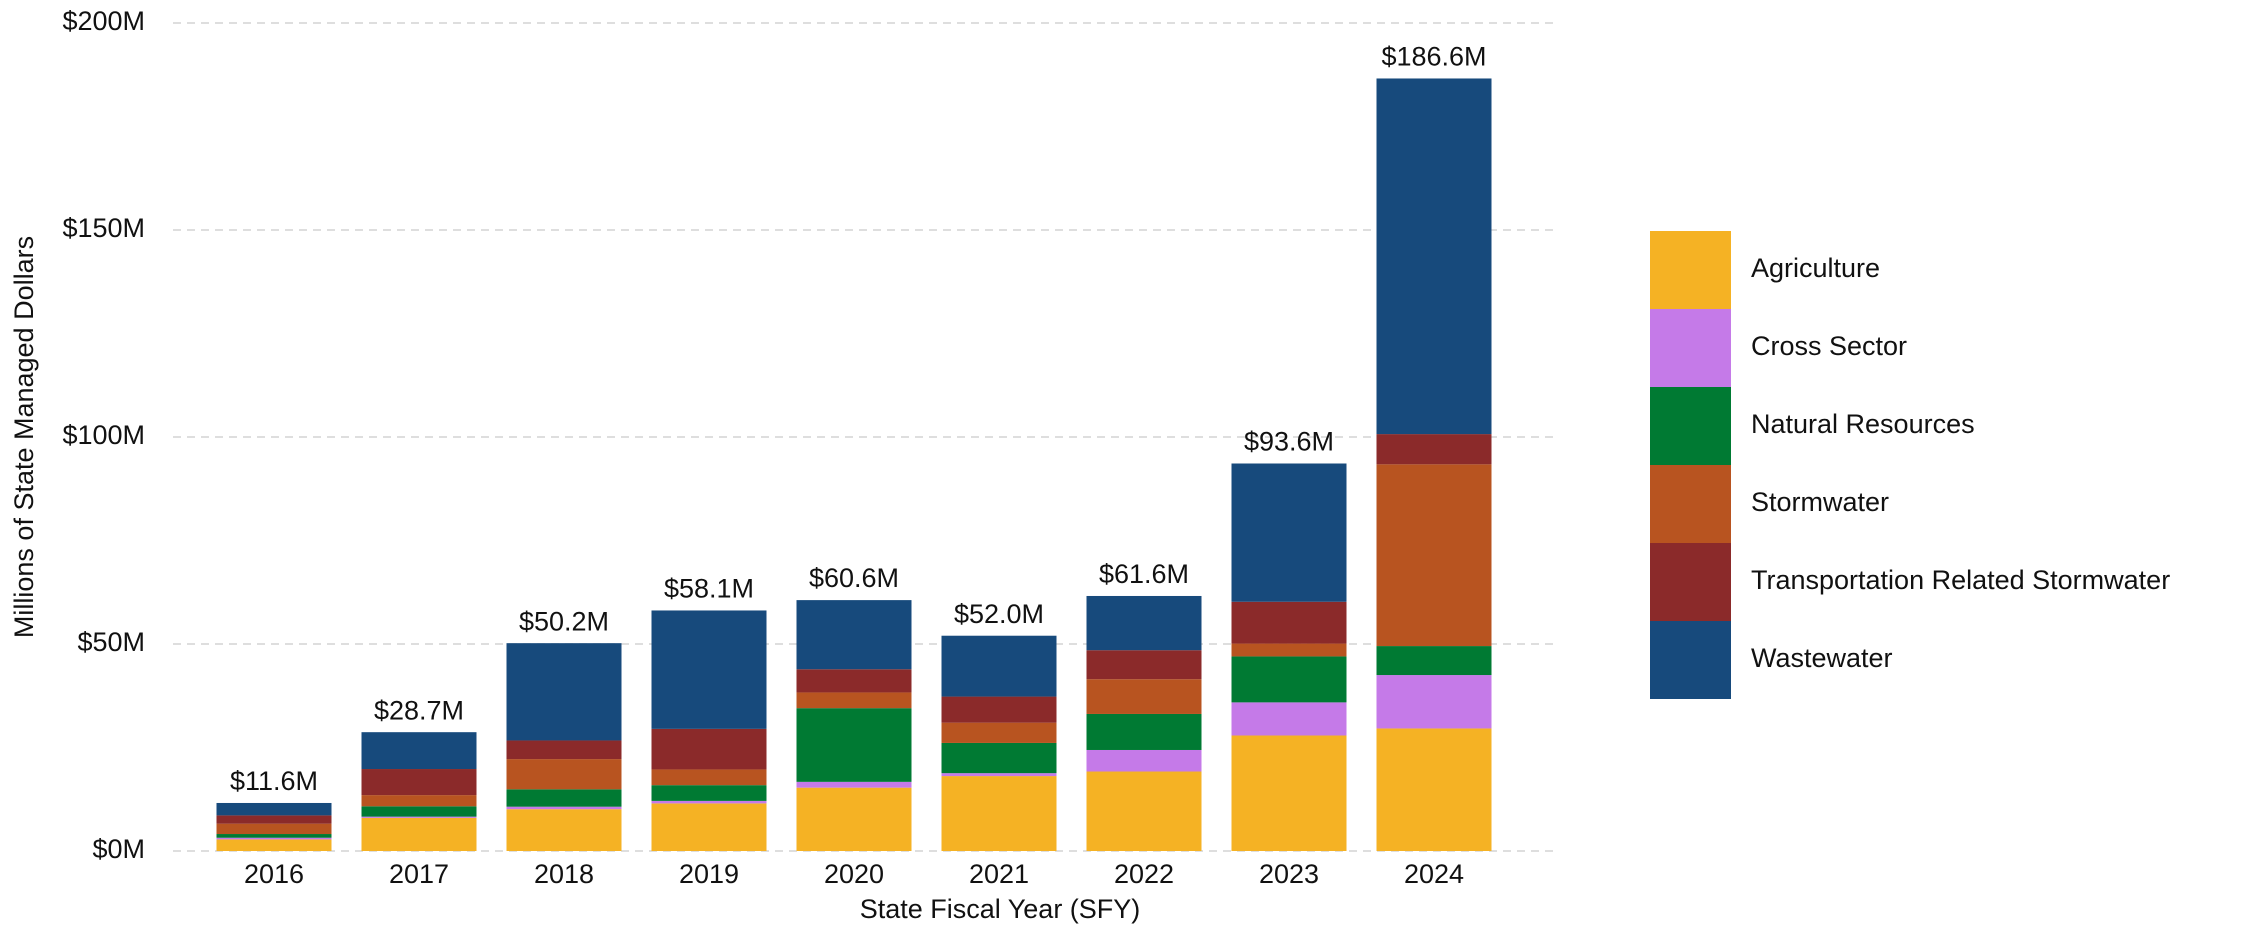 The width and height of the screenshot is (2261, 929). Describe the element at coordinates (103, 435) in the screenshot. I see `y-tick-label: $100M` at that location.